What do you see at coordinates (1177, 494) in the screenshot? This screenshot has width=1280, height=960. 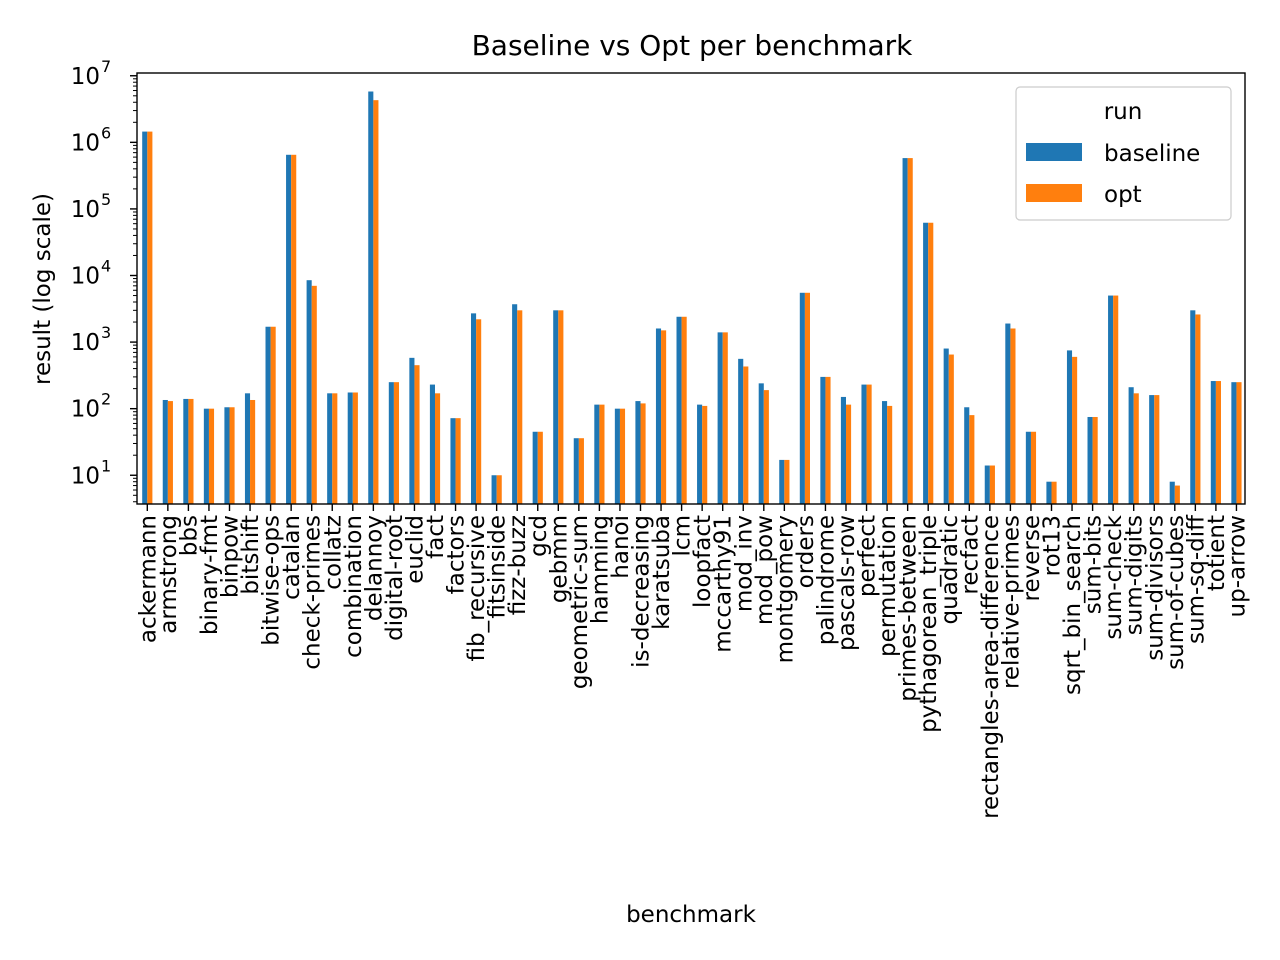 I see `bar-opt-sum-of-cubes` at bounding box center [1177, 494].